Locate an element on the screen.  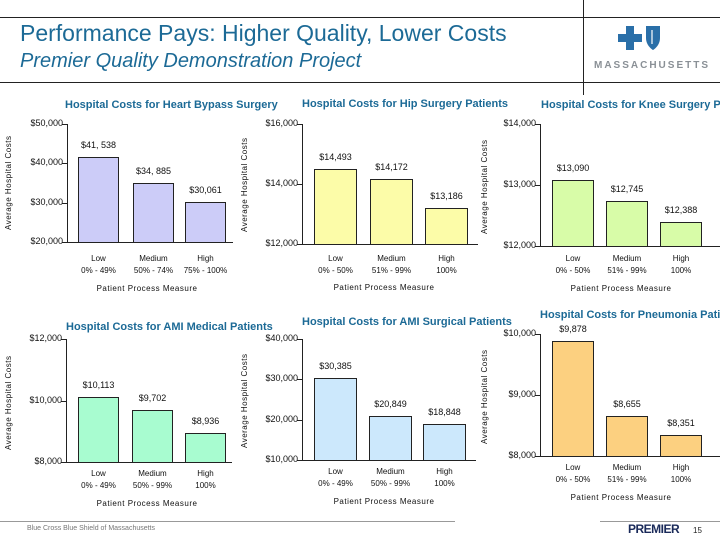
data-label: $10,113 is located at coordinates (98, 385).